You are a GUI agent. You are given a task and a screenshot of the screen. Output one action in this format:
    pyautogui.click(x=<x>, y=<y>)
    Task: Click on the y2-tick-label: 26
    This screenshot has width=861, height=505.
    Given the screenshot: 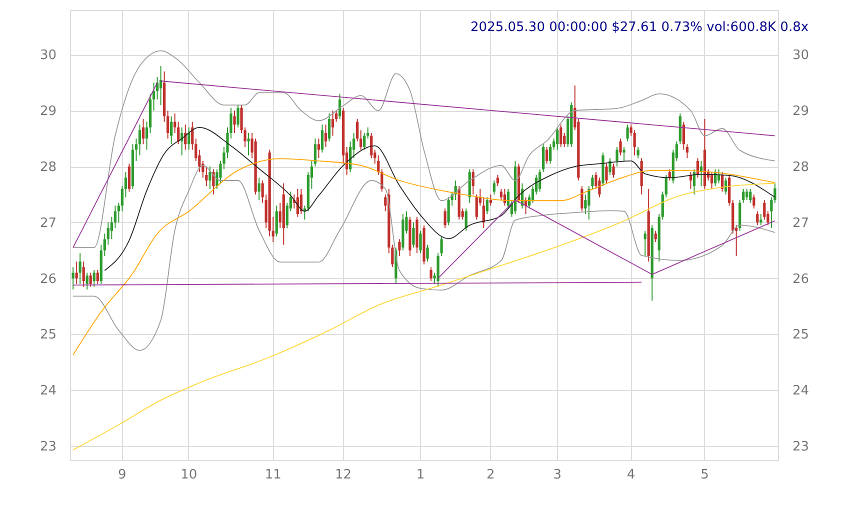 What is the action you would take?
    pyautogui.click(x=801, y=279)
    